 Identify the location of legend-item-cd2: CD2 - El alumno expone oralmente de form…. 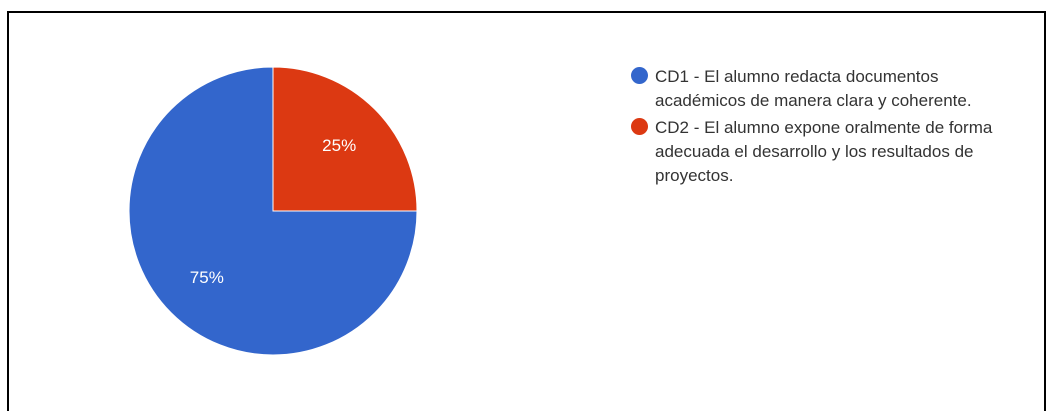
(815, 152).